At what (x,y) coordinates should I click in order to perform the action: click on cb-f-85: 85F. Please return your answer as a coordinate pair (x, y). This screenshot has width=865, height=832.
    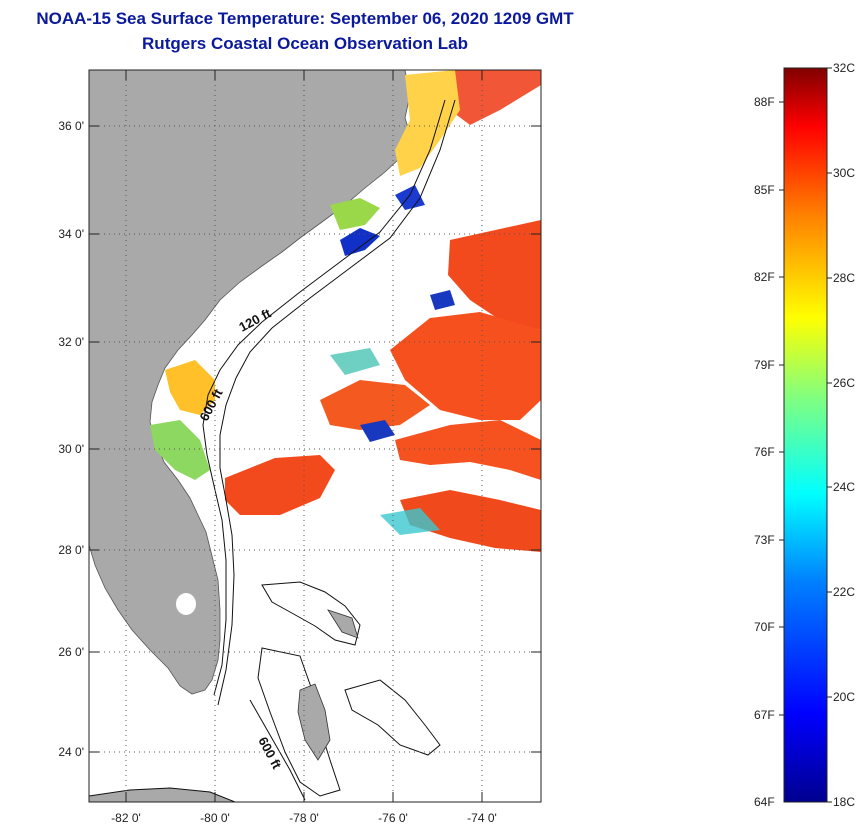
    Looking at the image, I should click on (764, 190).